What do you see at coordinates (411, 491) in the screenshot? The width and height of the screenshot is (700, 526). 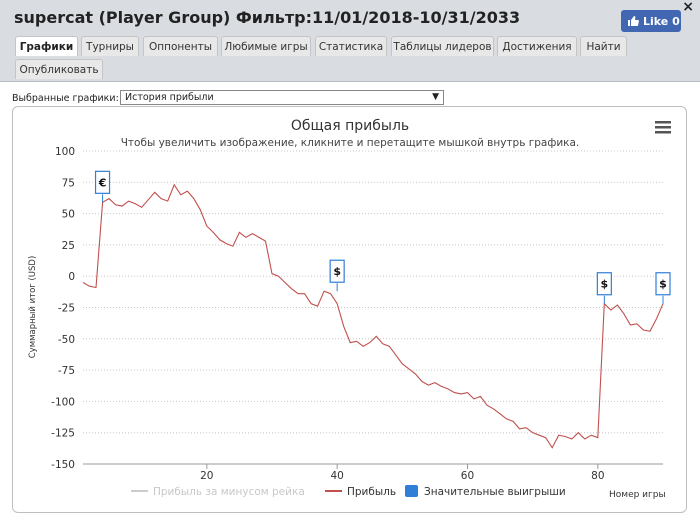 I see `legend-wins-swatch` at bounding box center [411, 491].